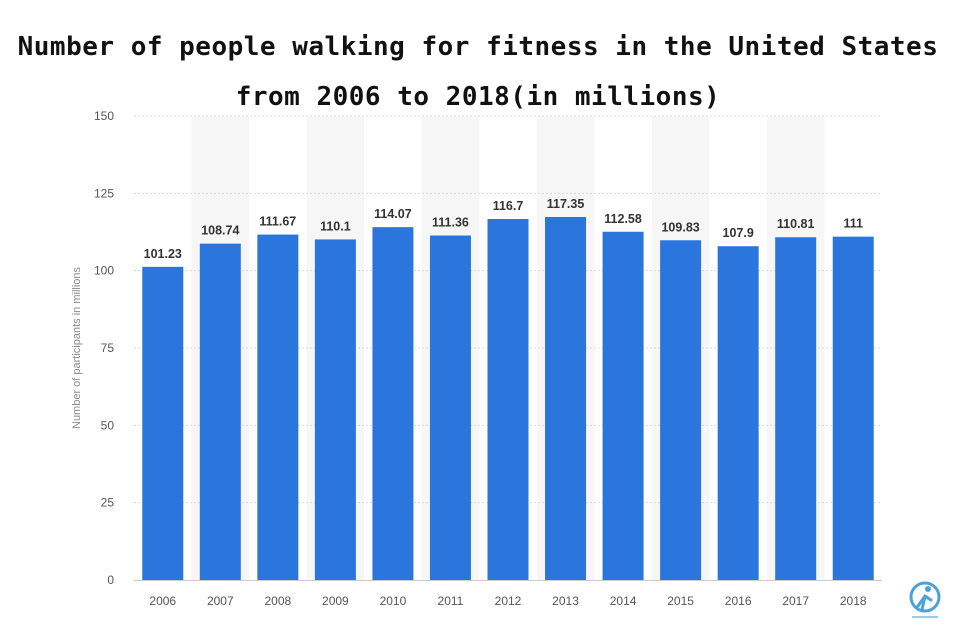  What do you see at coordinates (220, 231) in the screenshot?
I see `data-label: 108.74` at bounding box center [220, 231].